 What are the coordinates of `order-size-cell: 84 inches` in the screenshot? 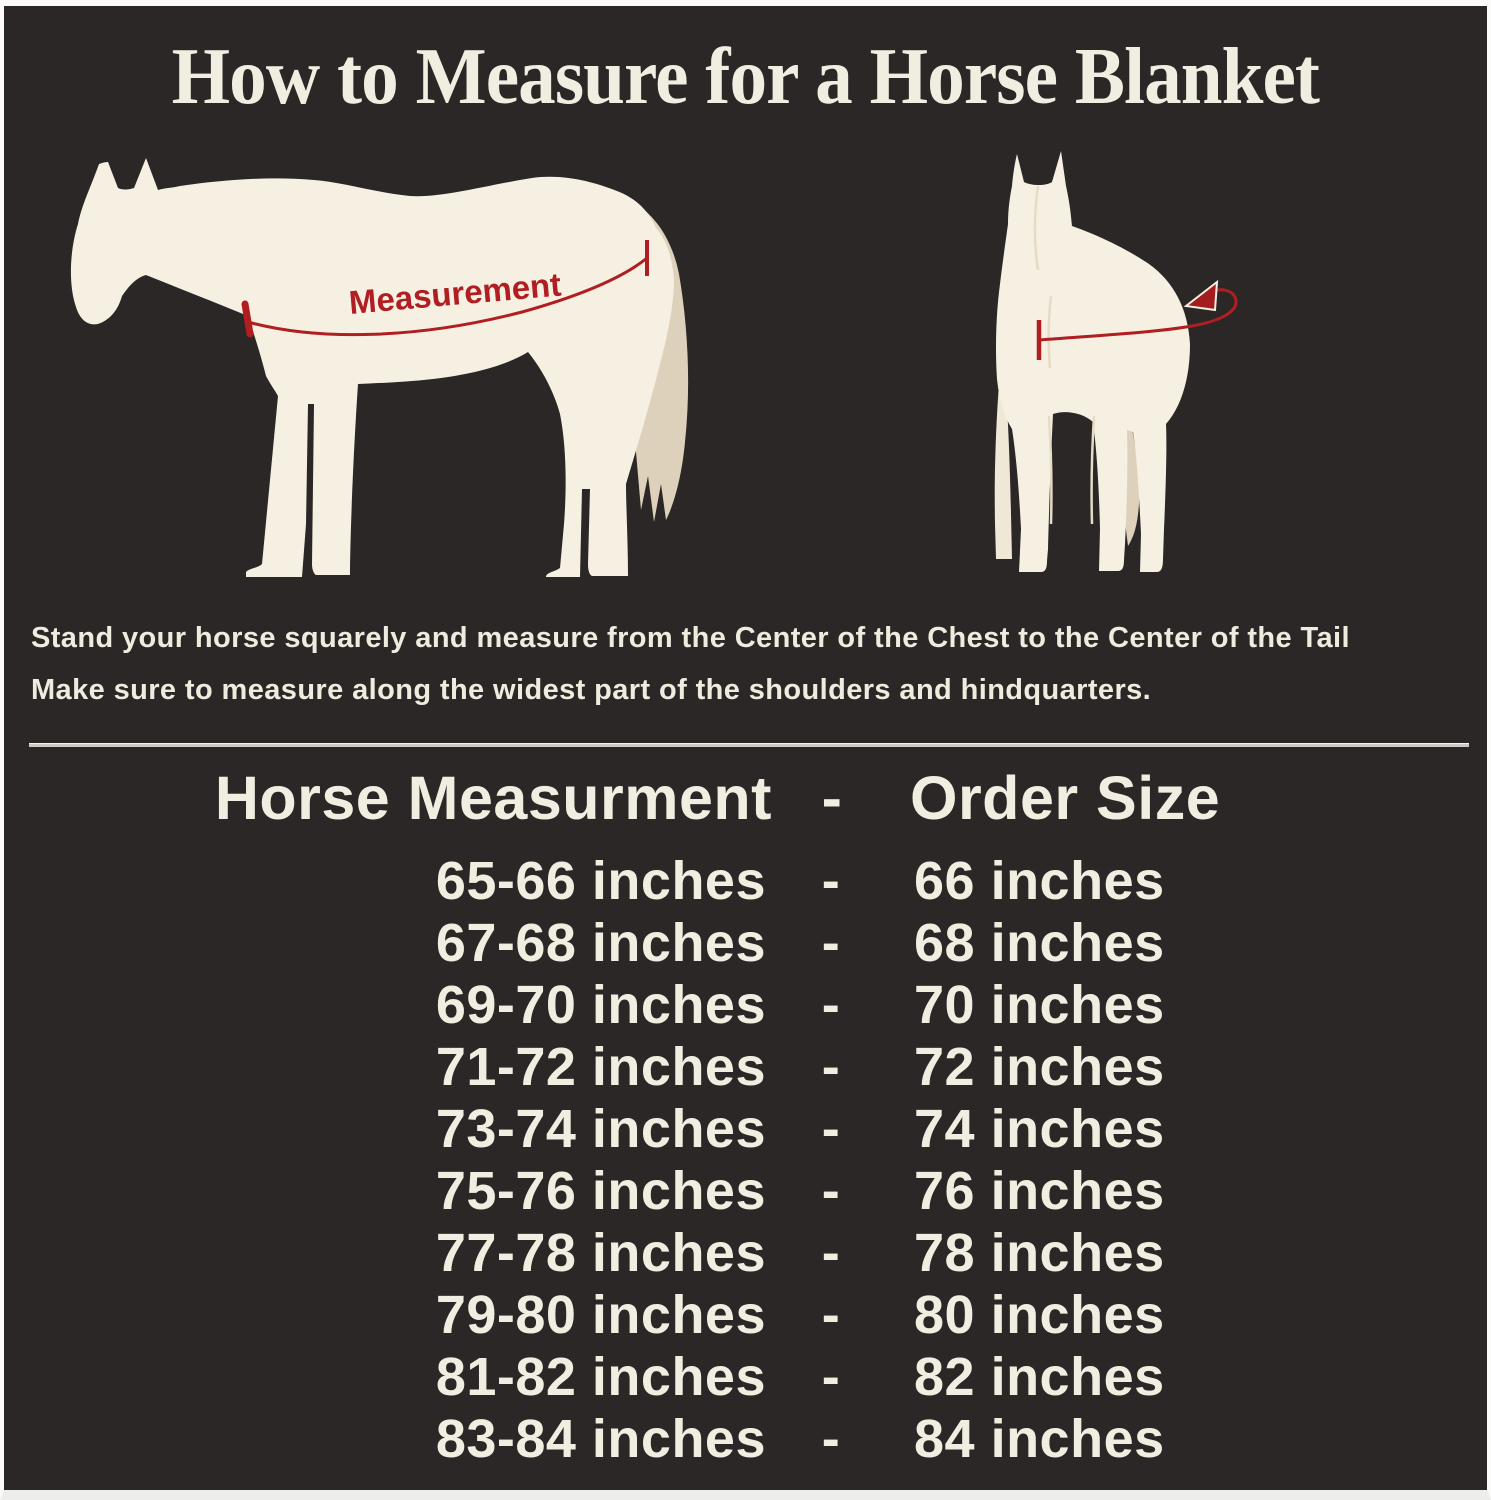 It's located at (1039, 1439).